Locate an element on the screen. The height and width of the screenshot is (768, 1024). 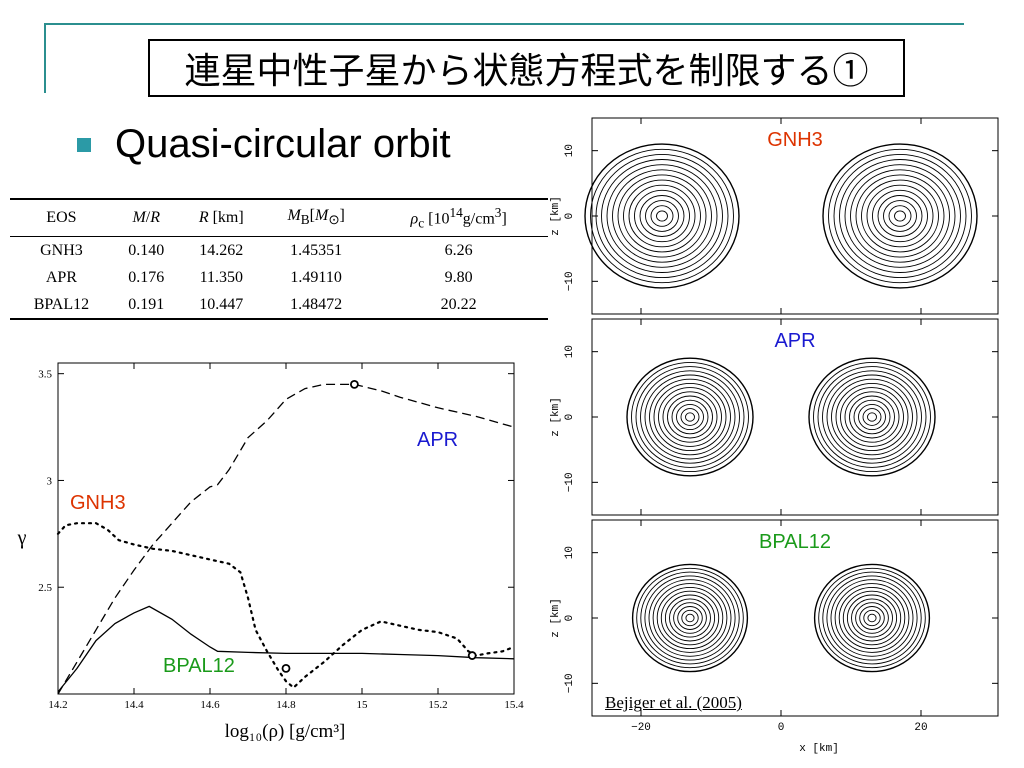
table-cell: 11.350 is located at coordinates (221, 277).